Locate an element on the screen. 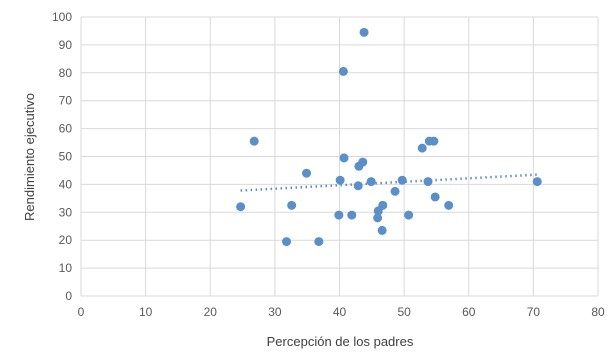 This screenshot has height=353, width=612. y-tick-label: 20 is located at coordinates (66, 240).